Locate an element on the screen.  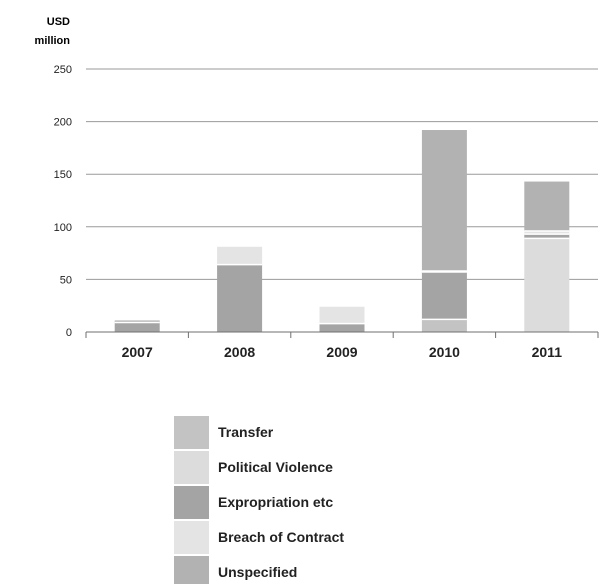
y-axis-unit-line-2: million is located at coordinates (53, 41).